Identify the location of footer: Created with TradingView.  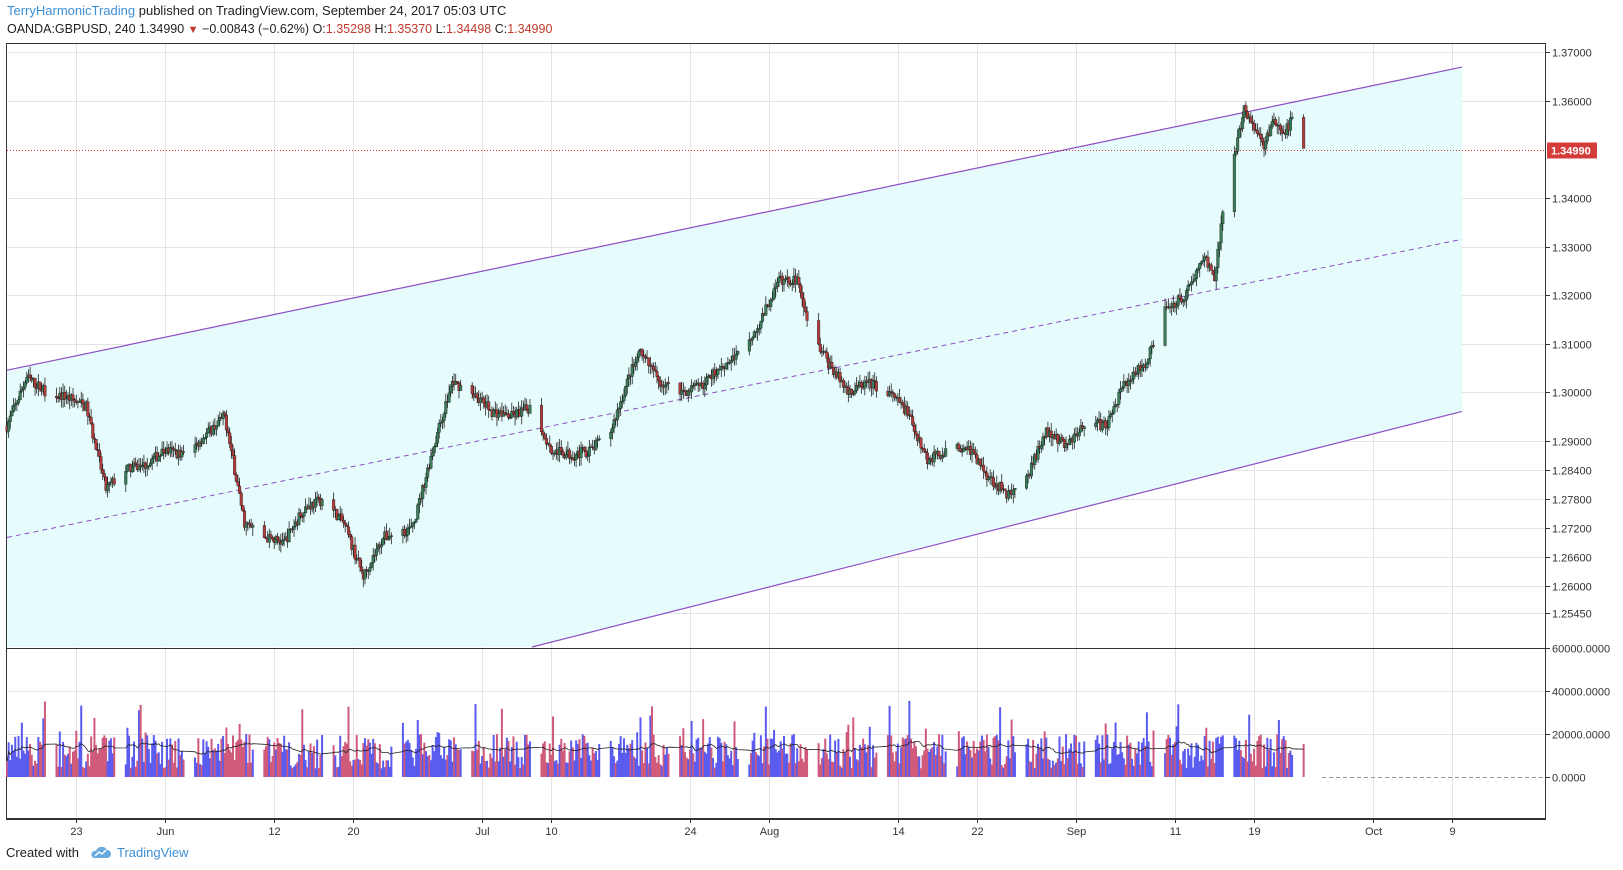
(97, 853).